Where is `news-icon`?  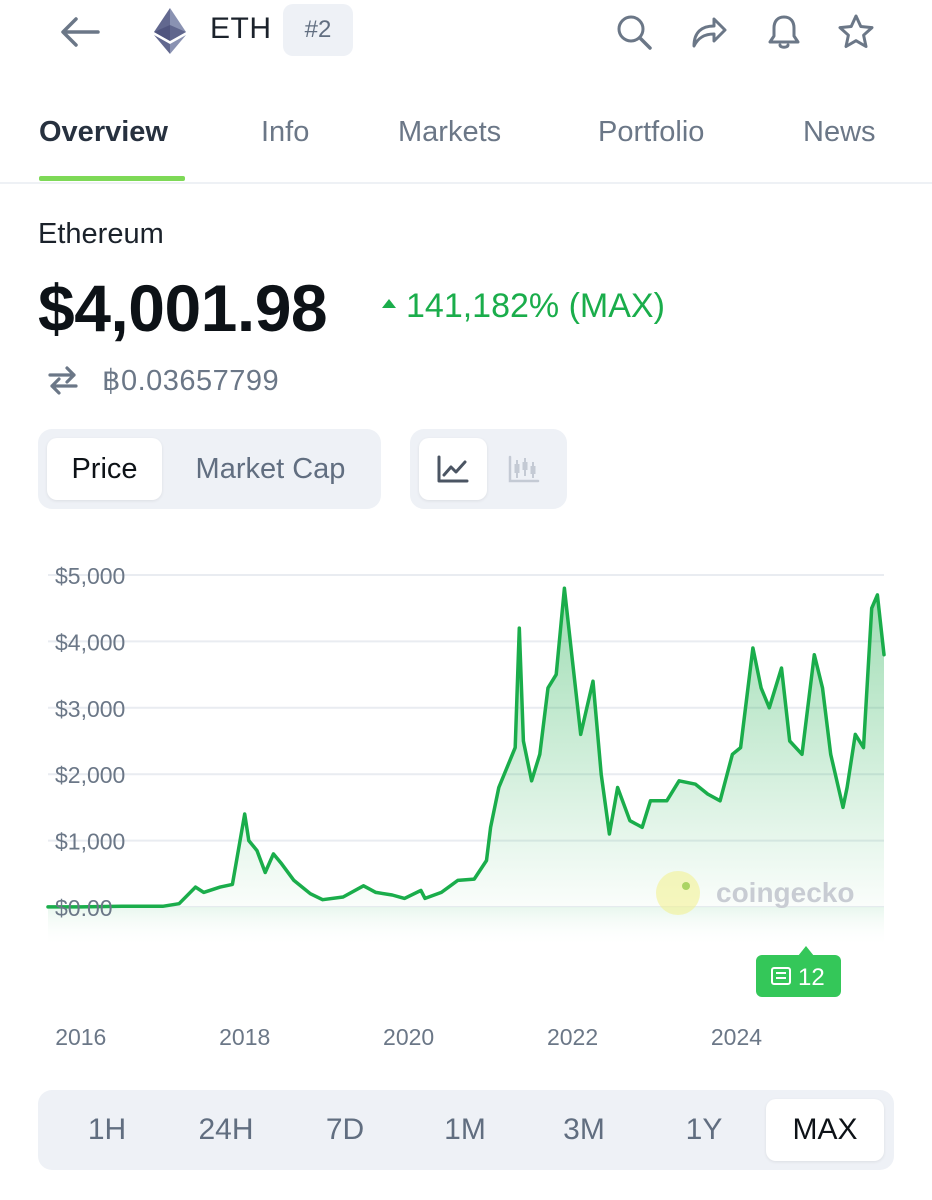
news-icon is located at coordinates (781, 976).